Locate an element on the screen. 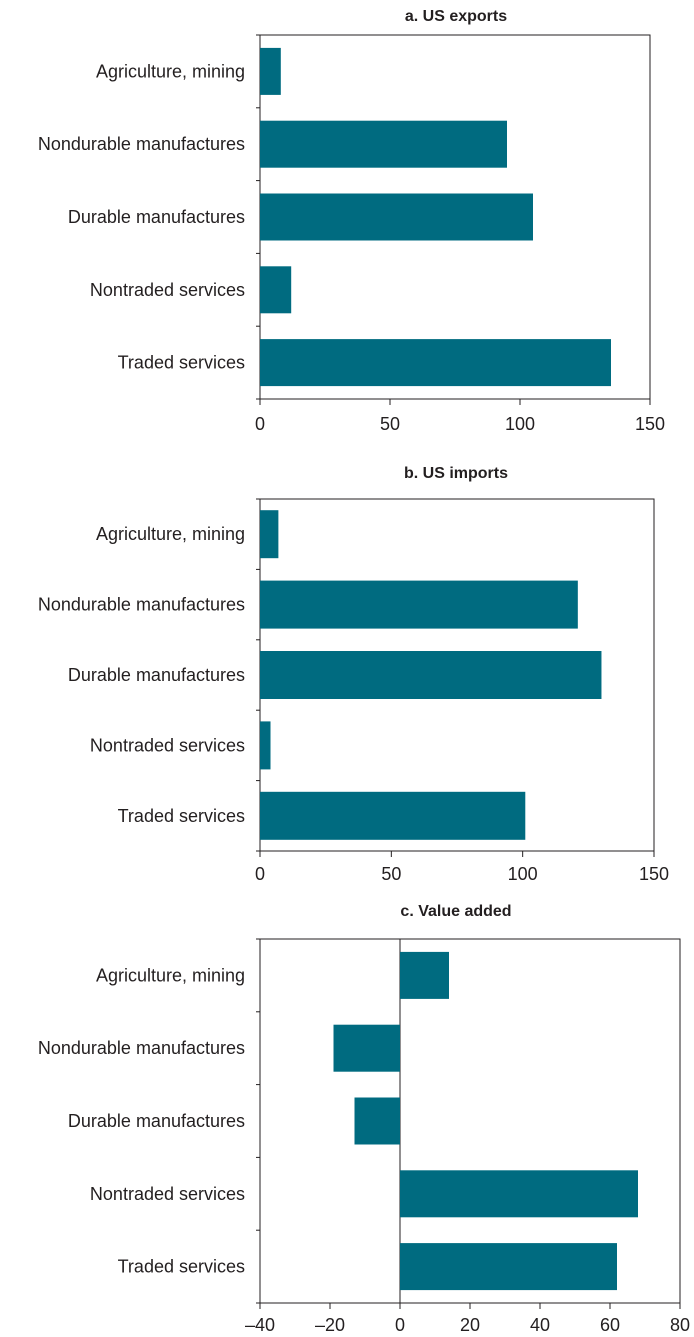 The image size is (694, 1337). panel-a-title: a. US exports is located at coordinates (456, 16).